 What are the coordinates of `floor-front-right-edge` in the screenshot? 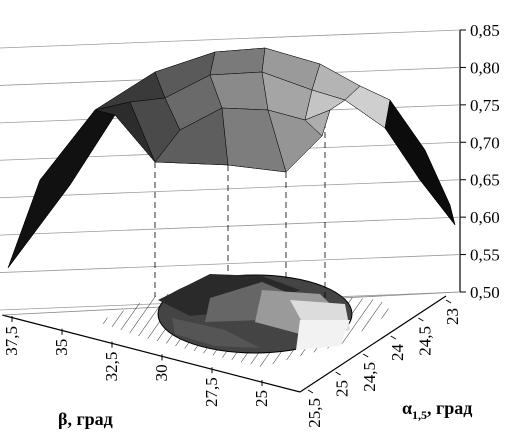 It's located at (373, 344).